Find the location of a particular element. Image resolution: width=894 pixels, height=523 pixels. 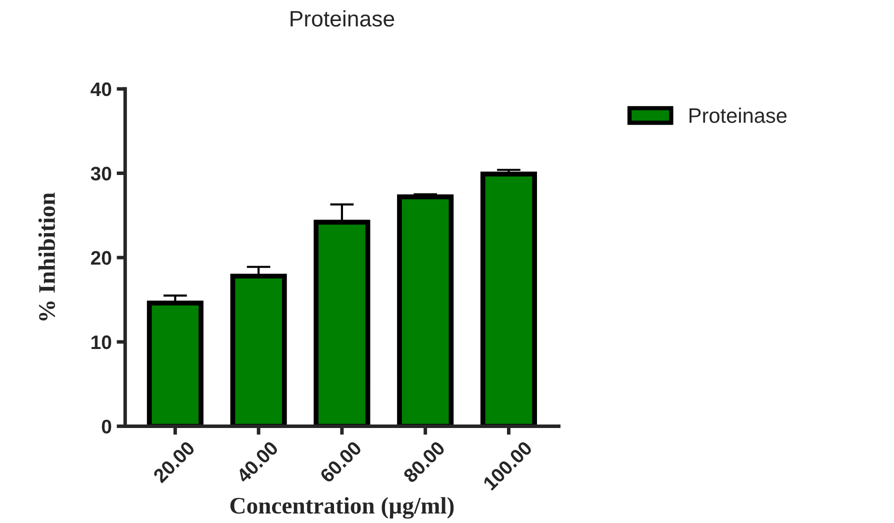

chart-title: Proteinase is located at coordinates (342, 18).